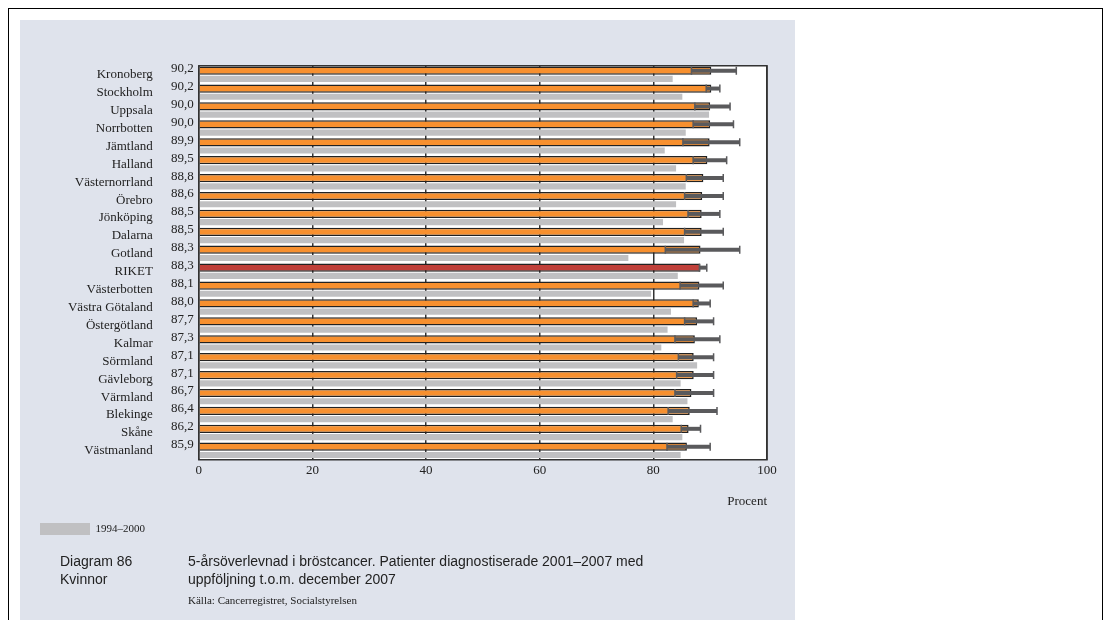 This screenshot has width=1110, height=625. What do you see at coordinates (183, 318) in the screenshot?
I see `data-label: 87,7` at bounding box center [183, 318].